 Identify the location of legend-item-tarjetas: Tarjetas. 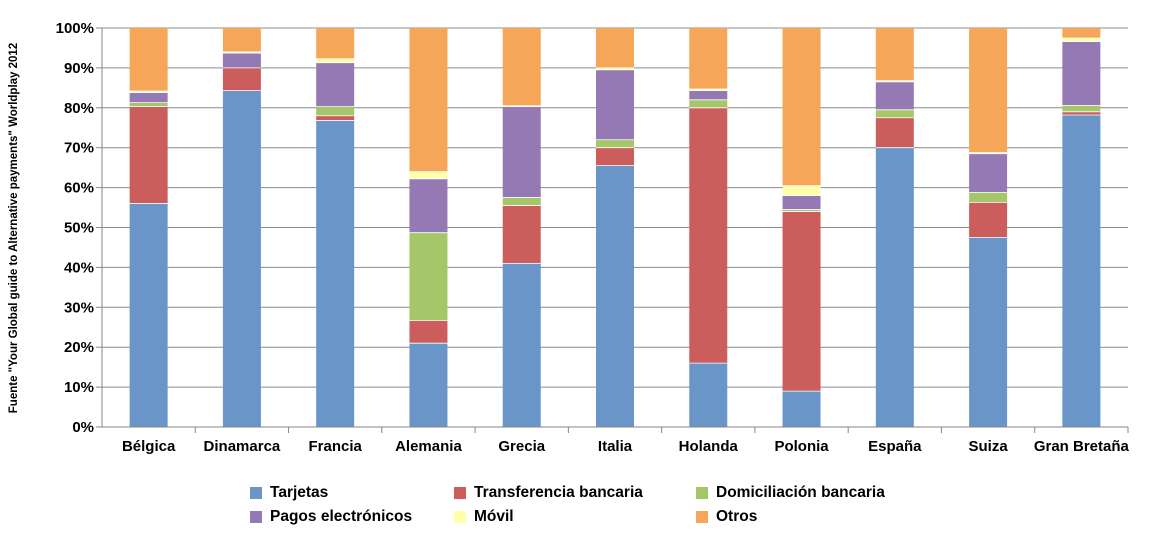
(289, 493).